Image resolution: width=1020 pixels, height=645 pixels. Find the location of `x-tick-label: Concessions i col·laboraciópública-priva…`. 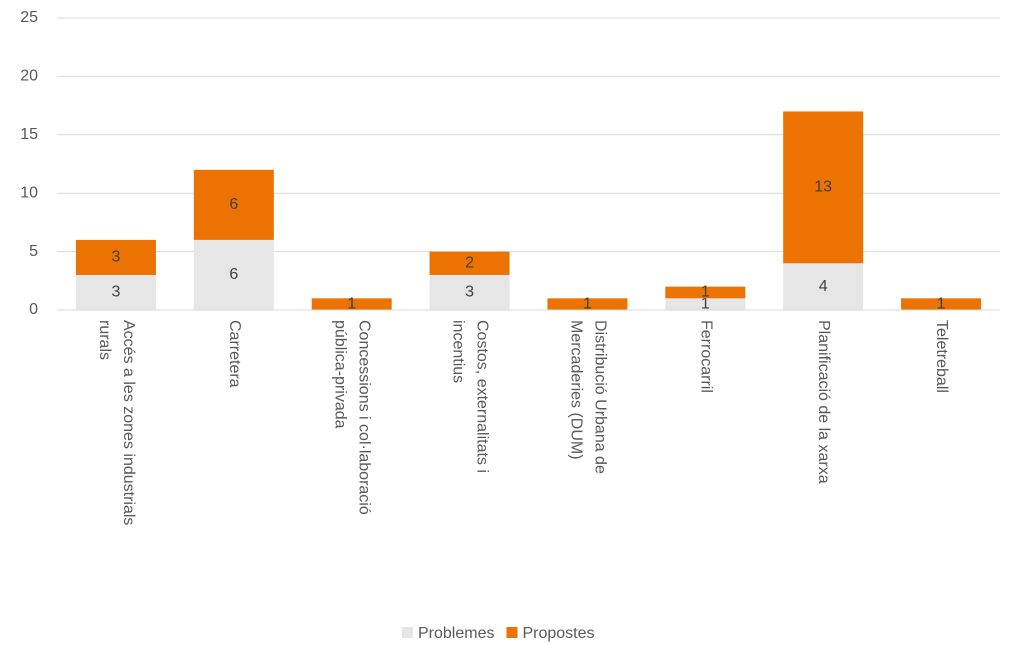

x-tick-label: Concessions i col·laboraciópública-priva… is located at coordinates (351, 417).